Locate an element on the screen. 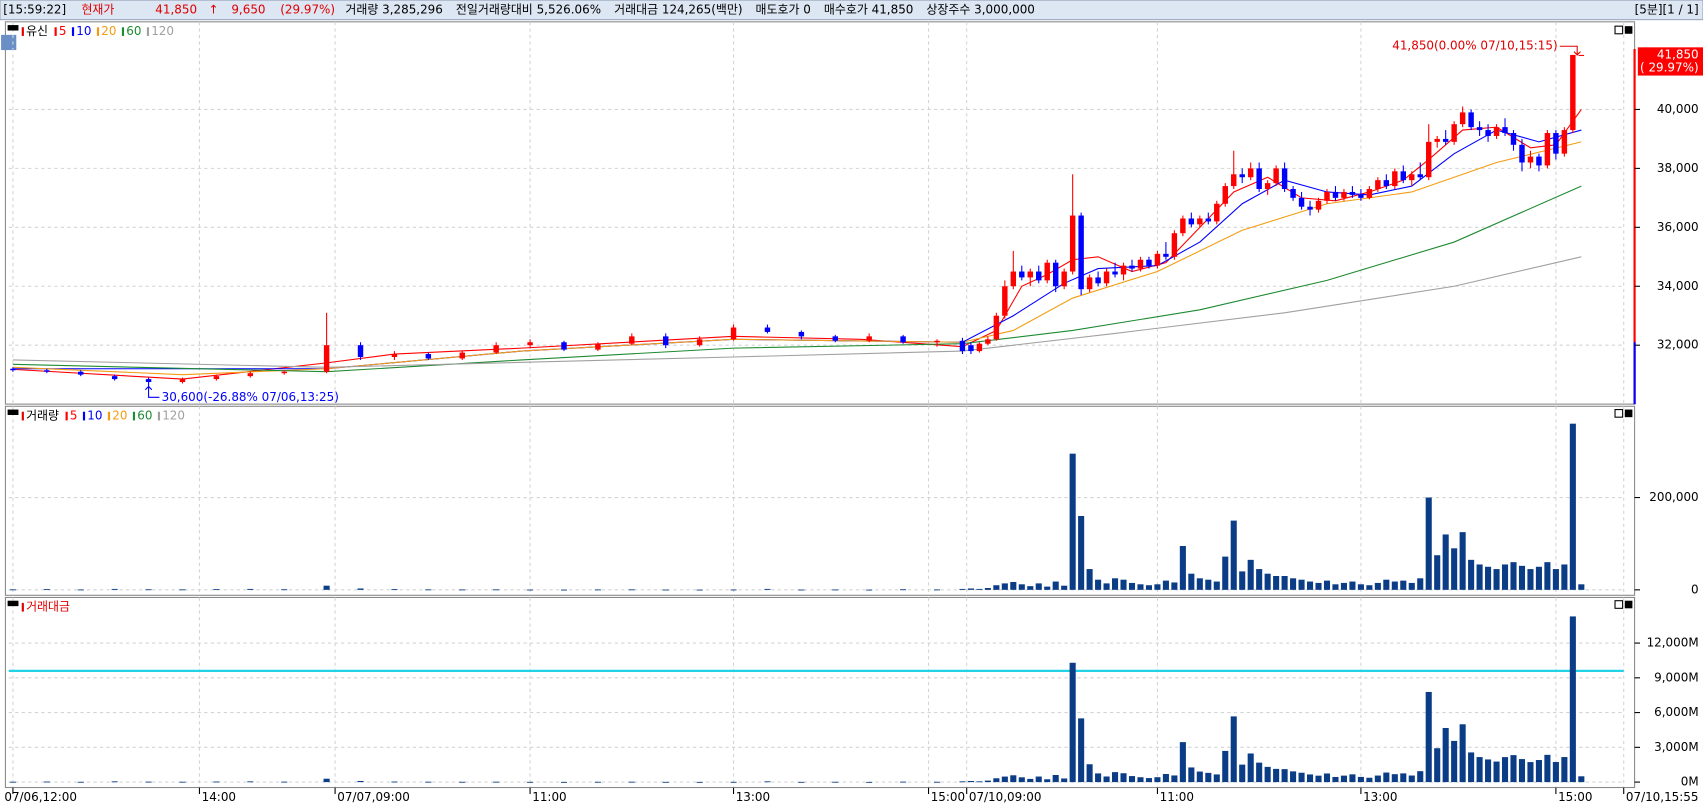 Image resolution: width=1703 pixels, height=805 pixels. legend-label: 5 is located at coordinates (63, 31).